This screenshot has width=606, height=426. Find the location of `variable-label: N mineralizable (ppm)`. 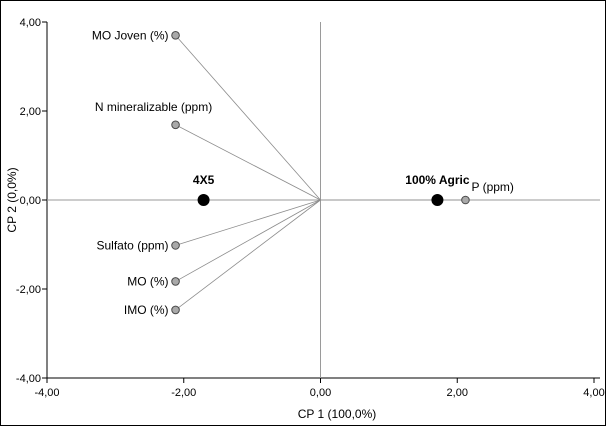

variable-label: N mineralizable (ppm) is located at coordinates (153, 107).